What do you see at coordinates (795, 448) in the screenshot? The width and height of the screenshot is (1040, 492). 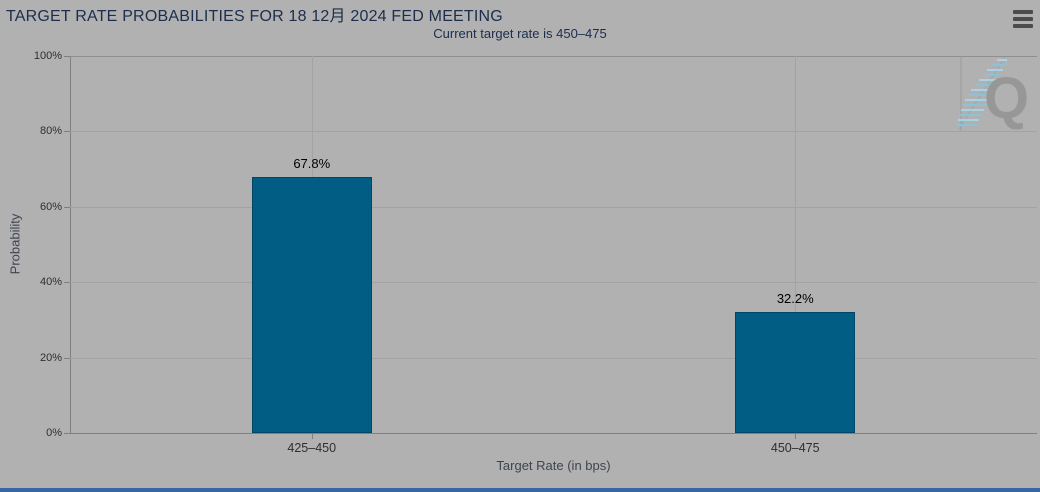 I see `x-axis-tick-label: 450–475` at bounding box center [795, 448].